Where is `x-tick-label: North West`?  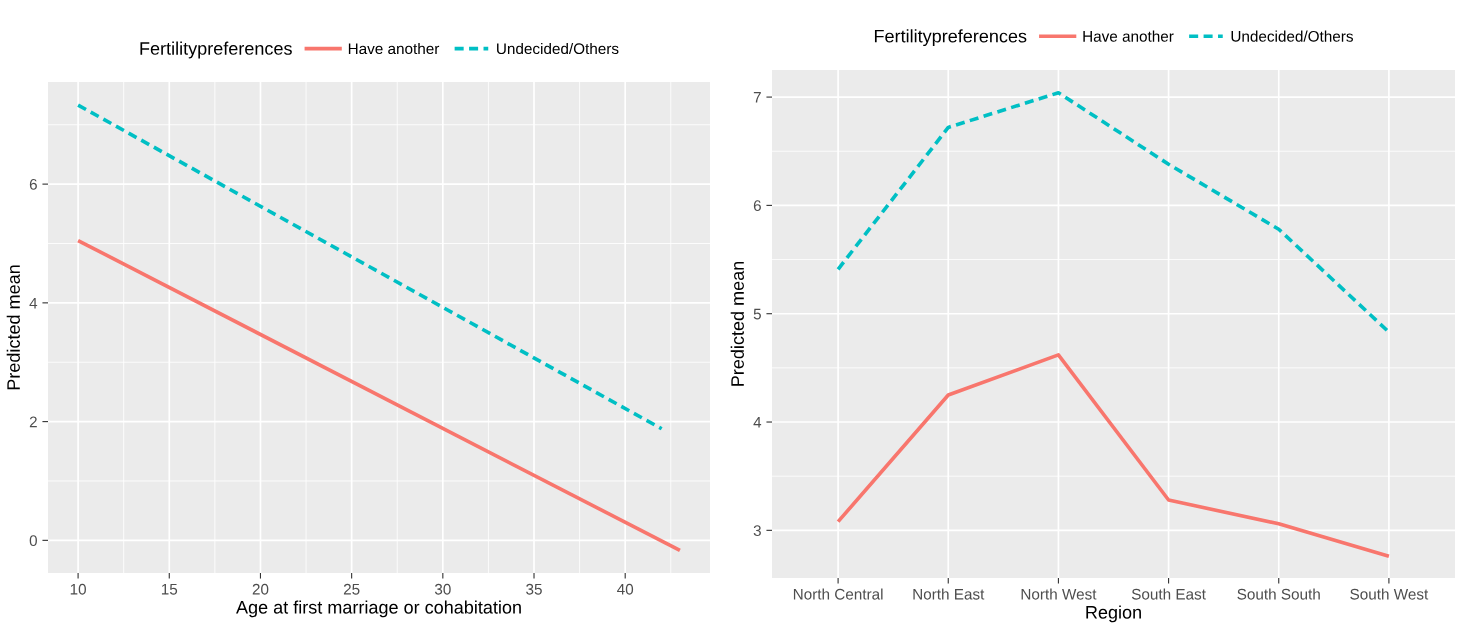
x-tick-label: North West is located at coordinates (1059, 594).